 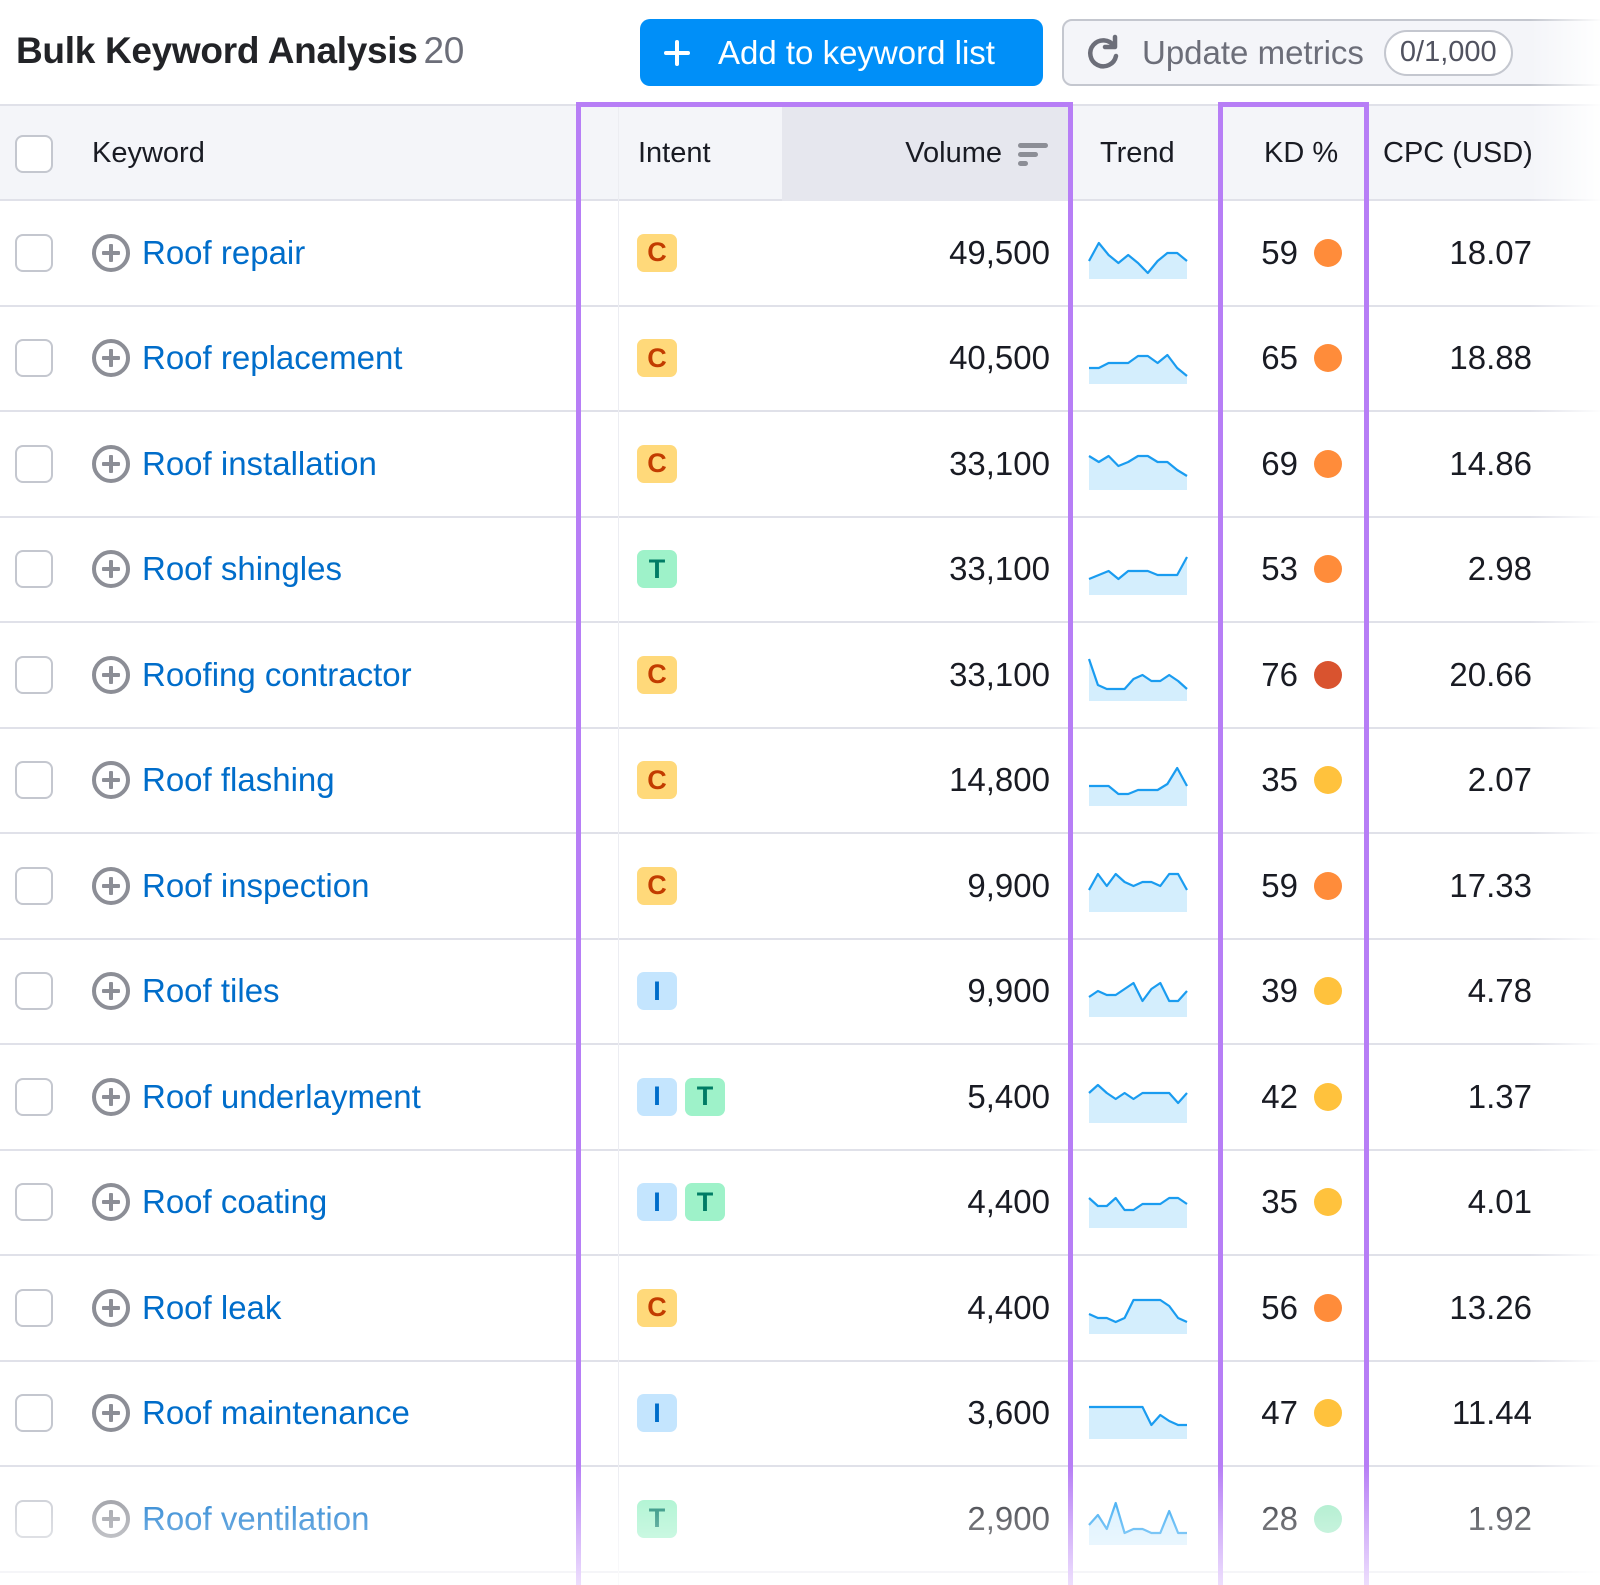 What do you see at coordinates (235, 1202) in the screenshot?
I see `keyword-link: Roof coating` at bounding box center [235, 1202].